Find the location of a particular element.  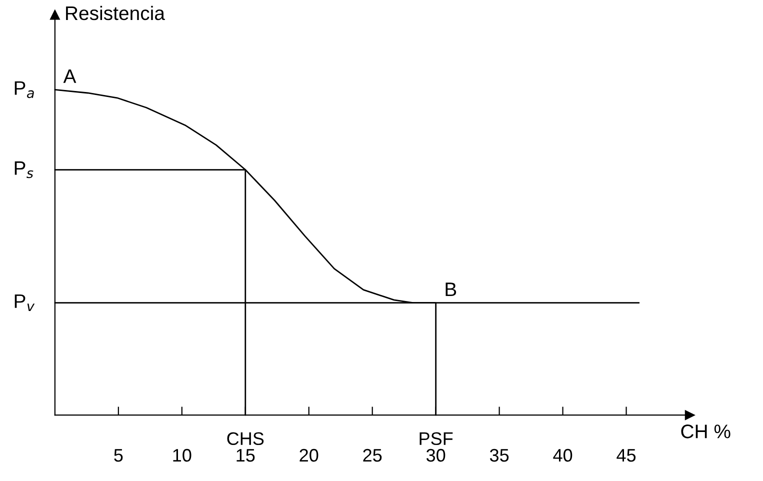

annotation: PSF is located at coordinates (436, 439).